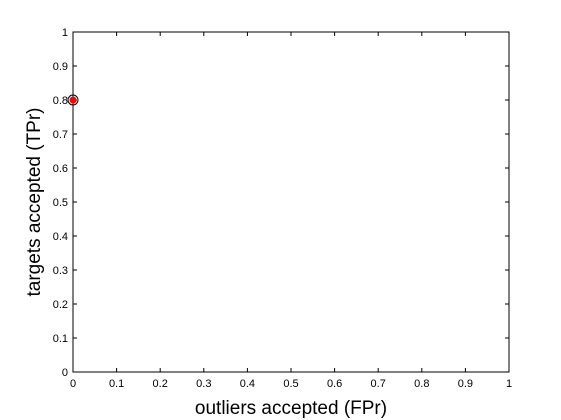 This screenshot has width=561, height=420. Describe the element at coordinates (34, 201) in the screenshot. I see `y-axis-label: targets accepted (TPr)` at that location.